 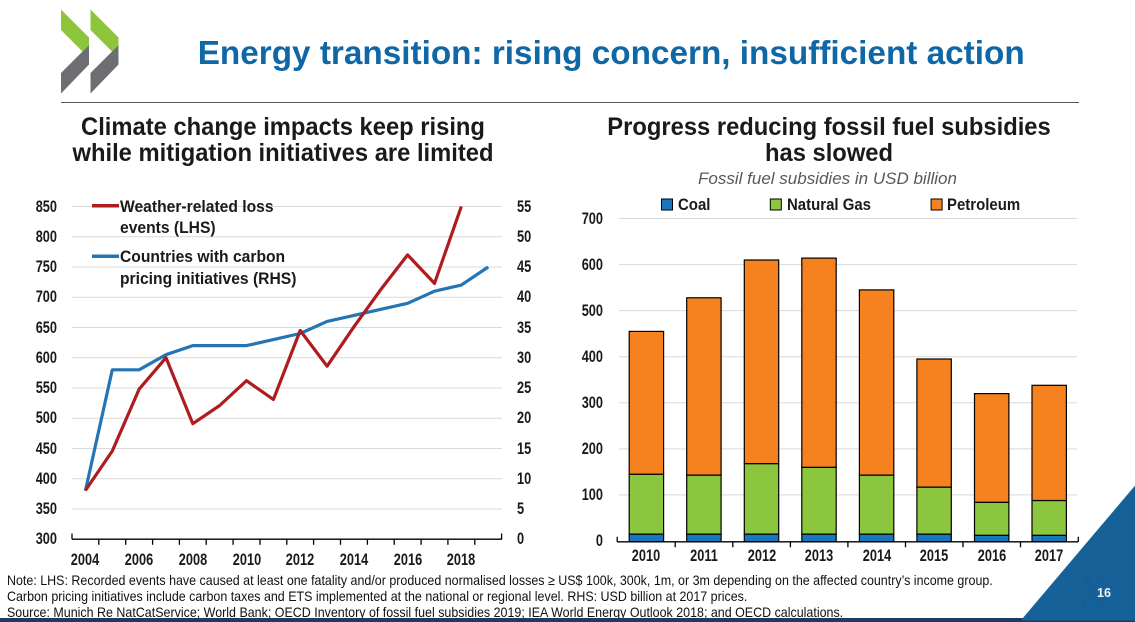 I want to click on svg-text: 16, so click(x=1104, y=593).